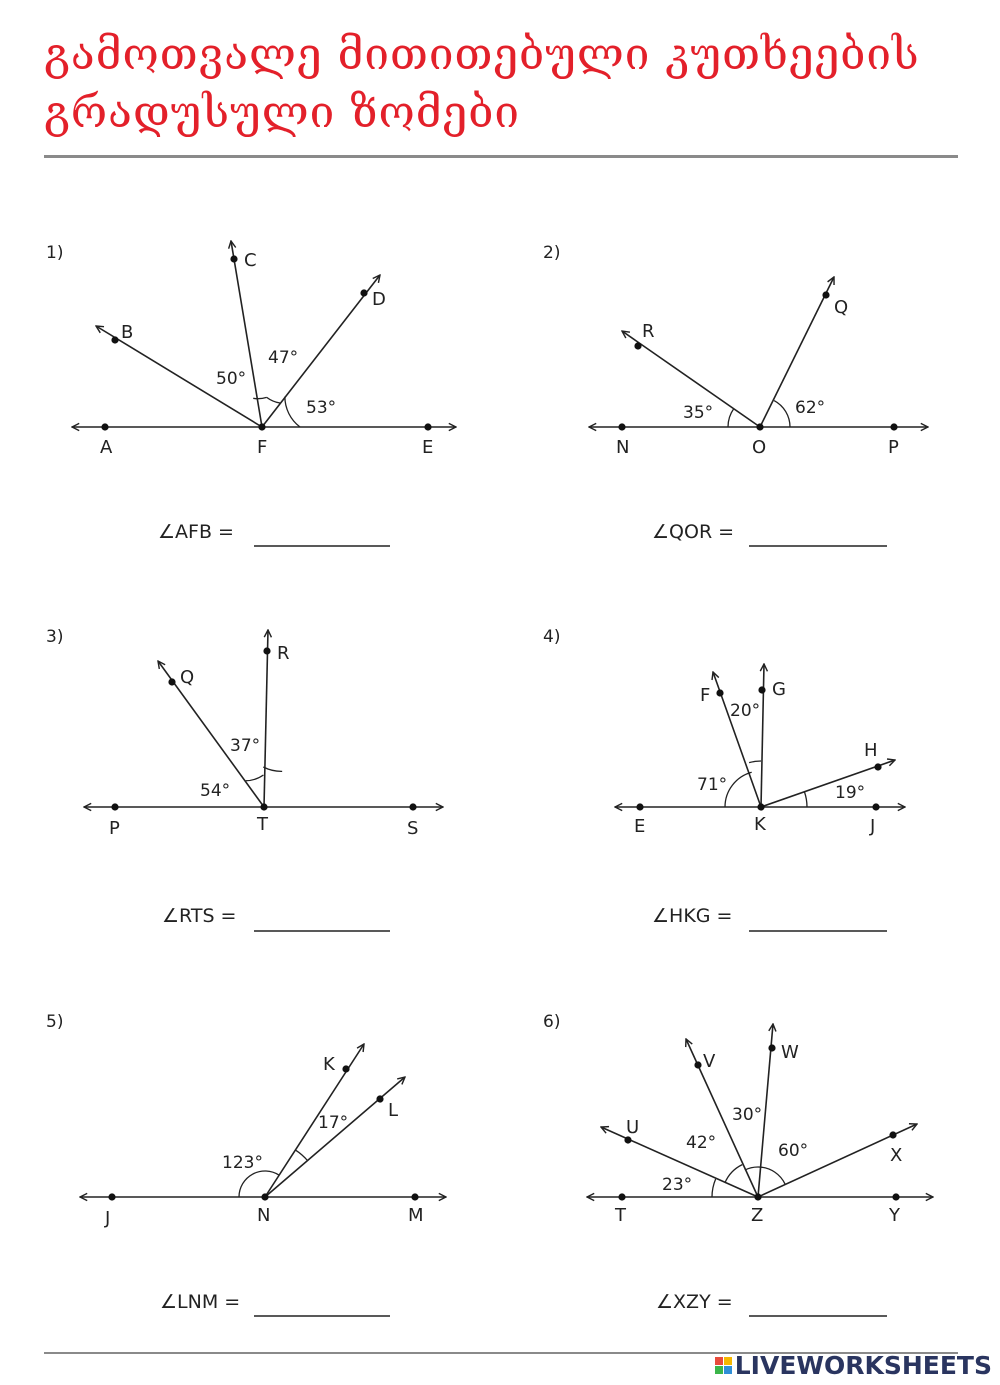  I want to click on point-label-x: X, so click(896, 1155).